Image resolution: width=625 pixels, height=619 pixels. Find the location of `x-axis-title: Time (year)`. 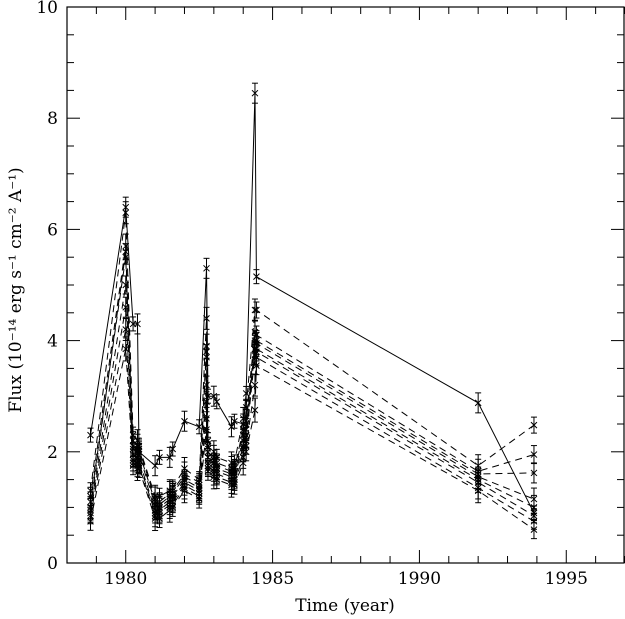

x-axis-title: Time (year) is located at coordinates (345, 606).